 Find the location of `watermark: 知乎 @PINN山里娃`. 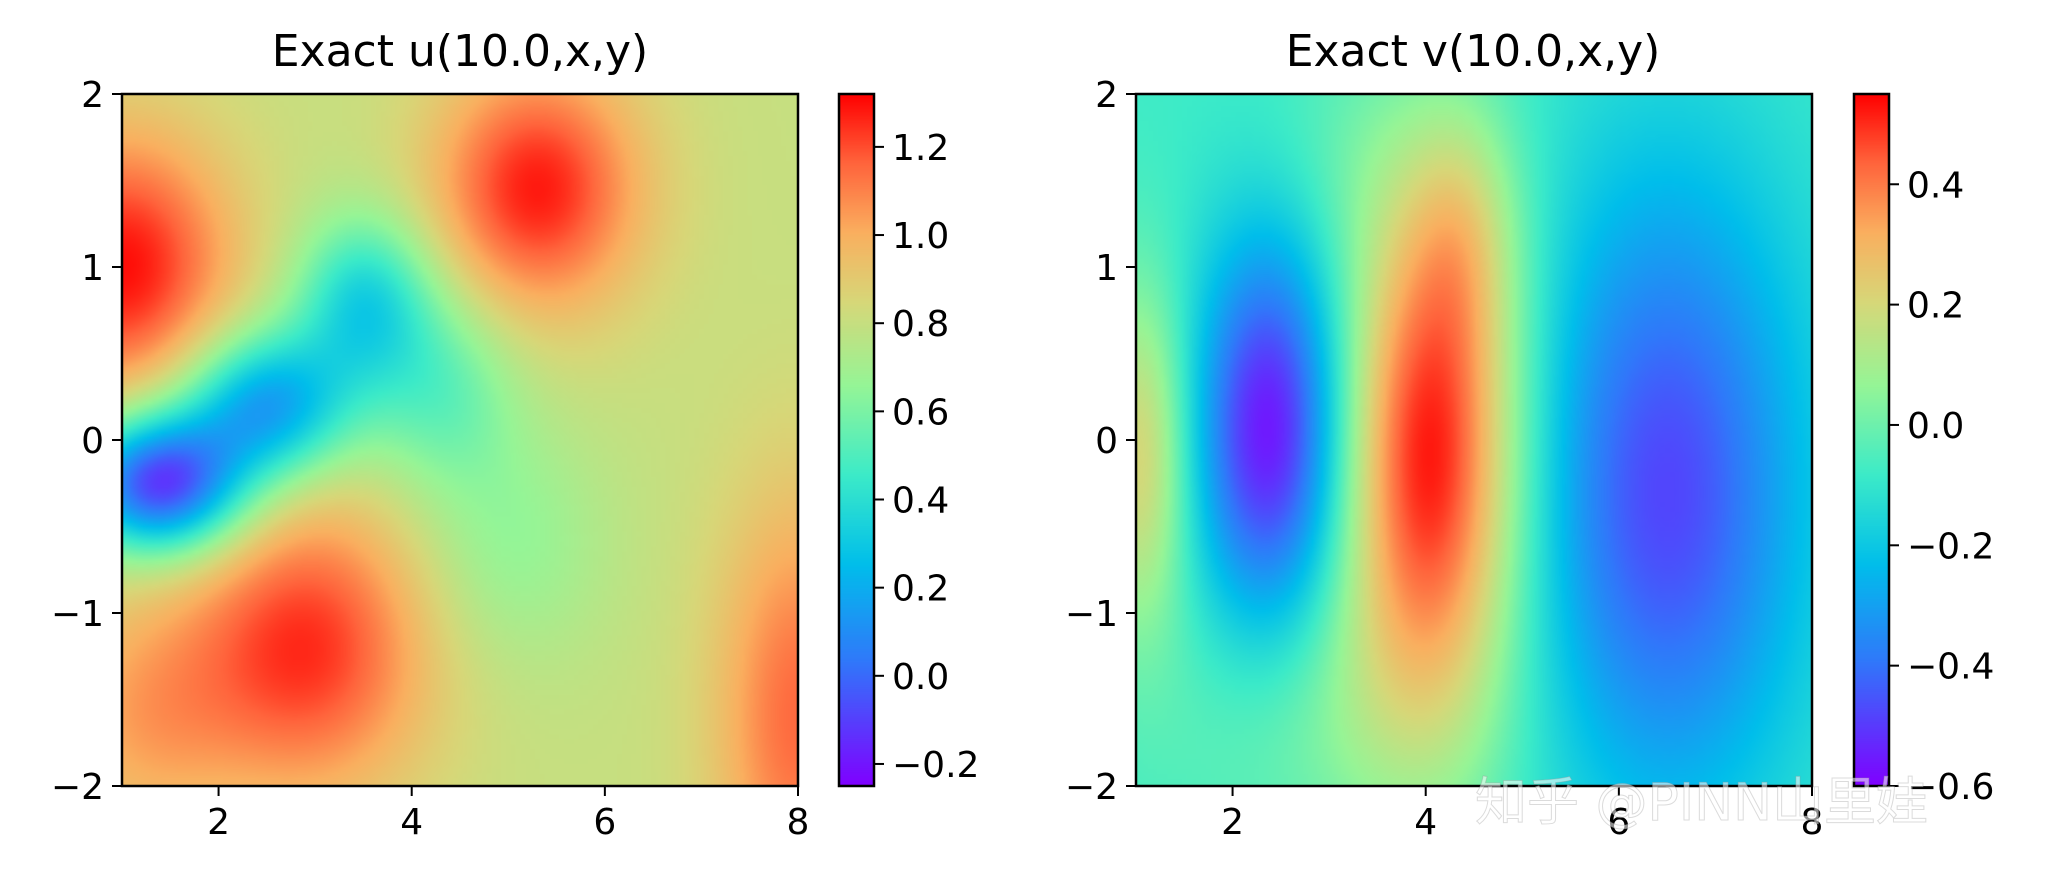

watermark: 知乎 @PINN山里娃 is located at coordinates (1701, 803).